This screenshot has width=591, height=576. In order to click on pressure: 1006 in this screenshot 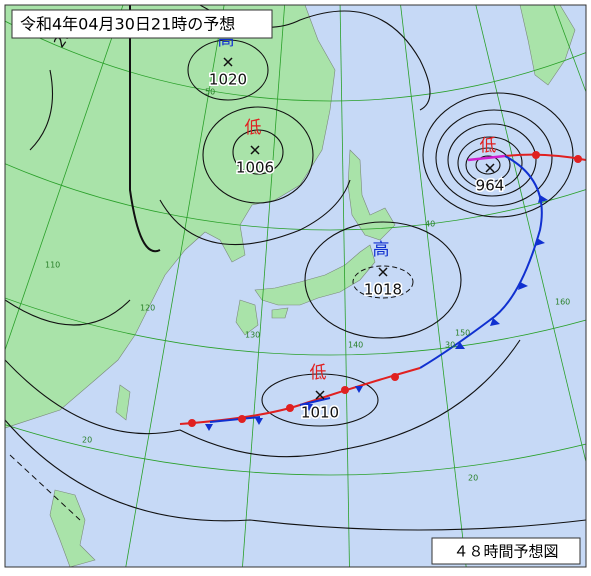, I will do `click(255, 168)`.